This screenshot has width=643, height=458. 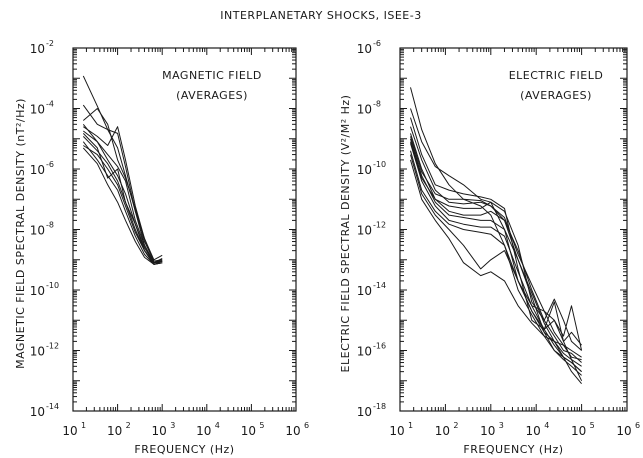 I want to click on y-axis-title: MAGNETIC FIELD SPECTRAL DENSITY (nT²/Hz), so click(x=20, y=233).